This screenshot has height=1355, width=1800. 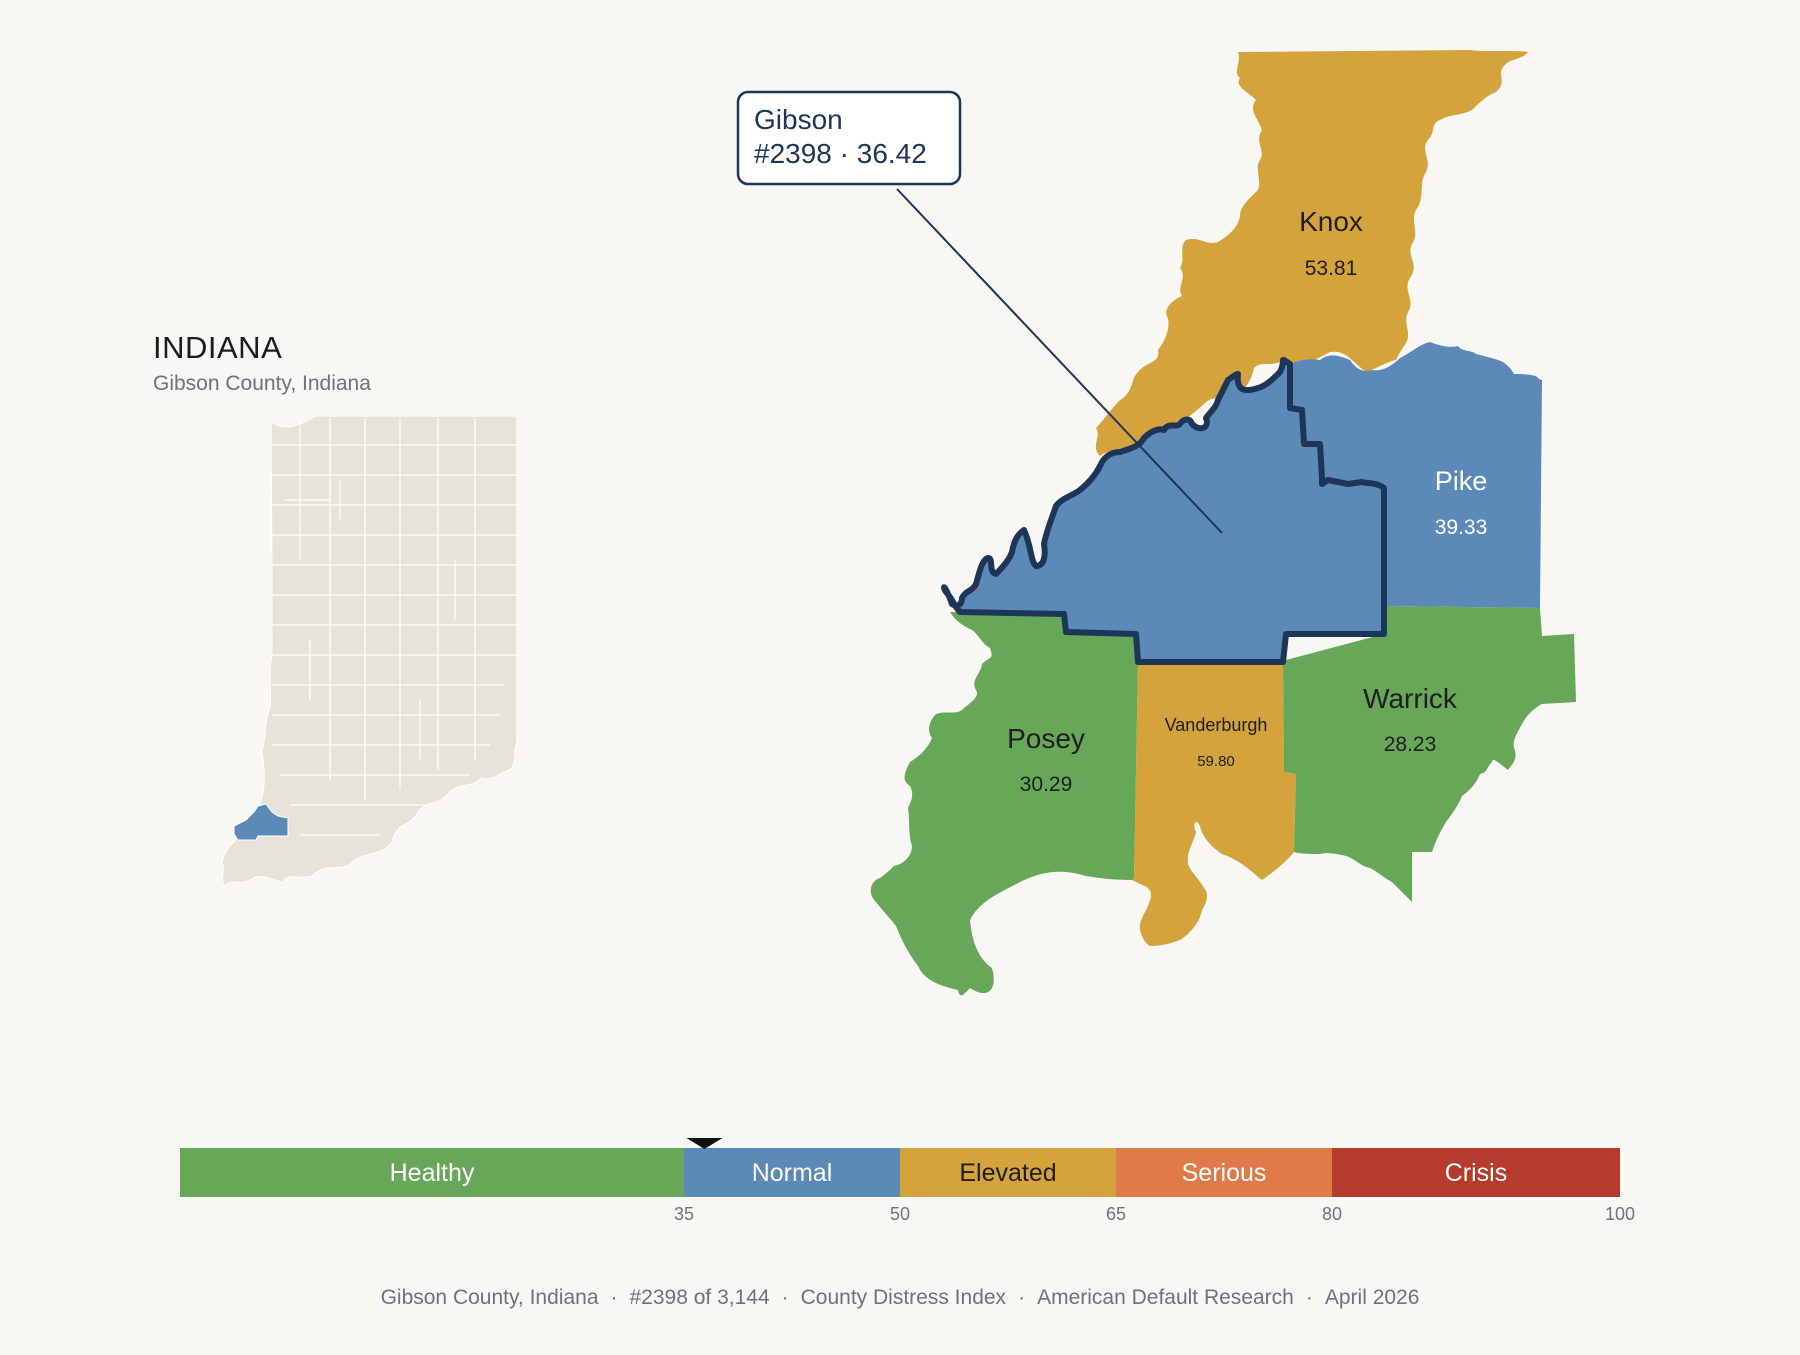 I want to click on scale-tick-50: 50, so click(x=900, y=1214).